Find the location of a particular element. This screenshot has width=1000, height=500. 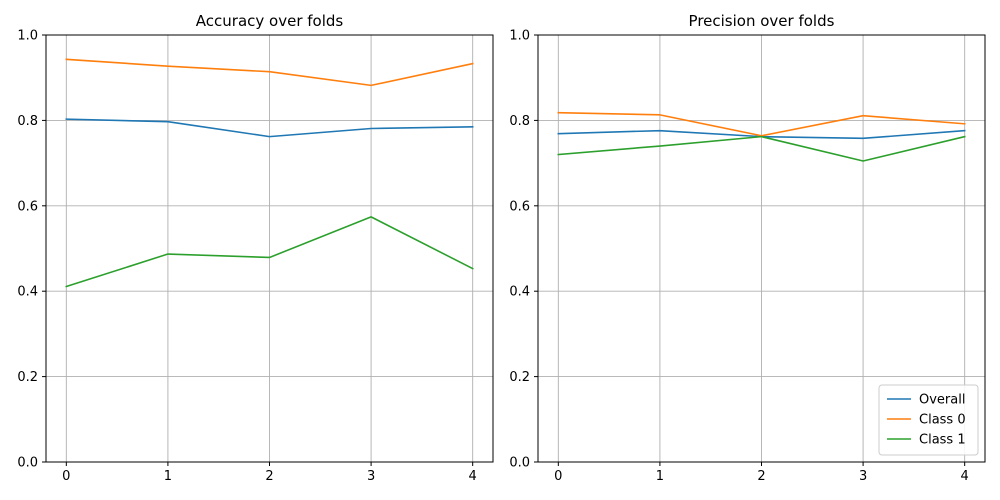

precision-y-tick-label: 0.8 is located at coordinates (519, 121).